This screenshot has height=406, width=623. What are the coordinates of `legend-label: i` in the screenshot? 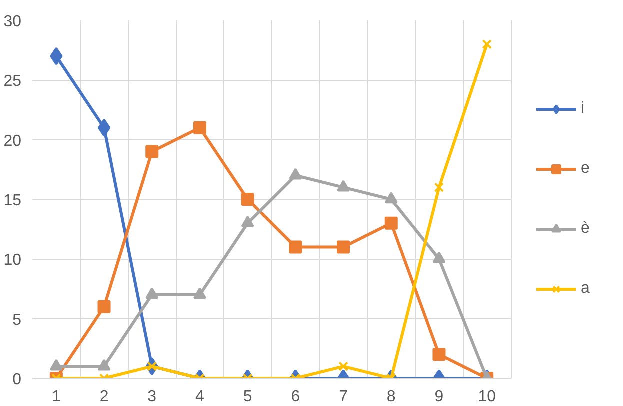 It's located at (583, 109).